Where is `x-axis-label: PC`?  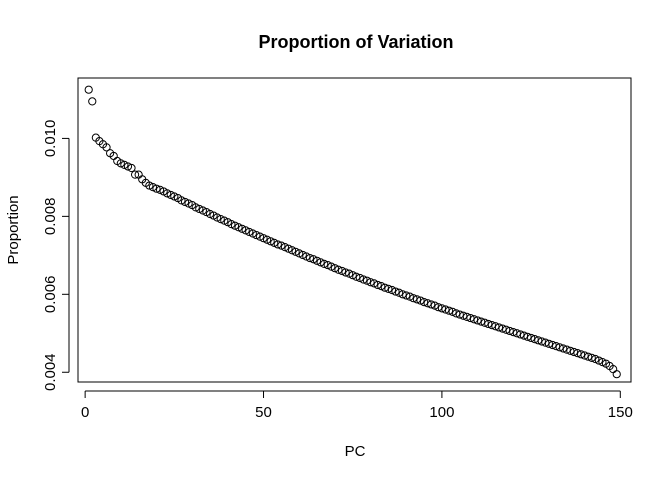
x-axis-label: PC is located at coordinates (355, 451).